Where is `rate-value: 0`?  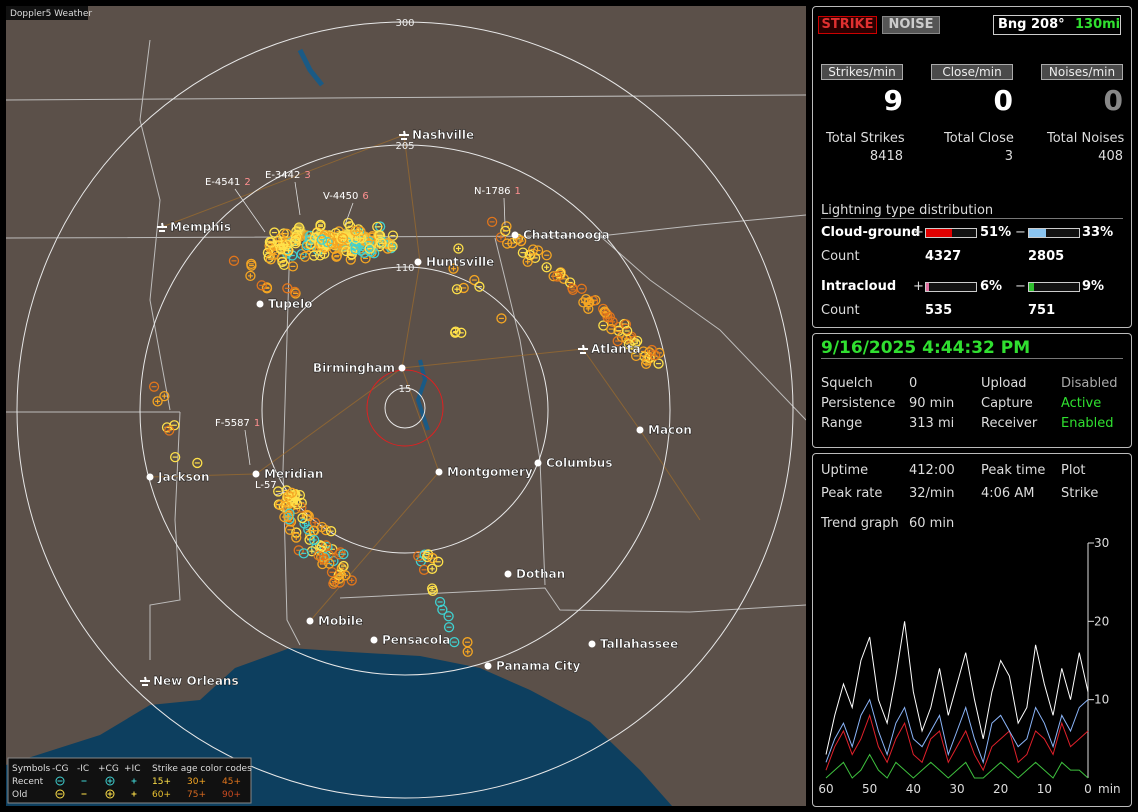
rate-value: 0 is located at coordinates (1003, 100).